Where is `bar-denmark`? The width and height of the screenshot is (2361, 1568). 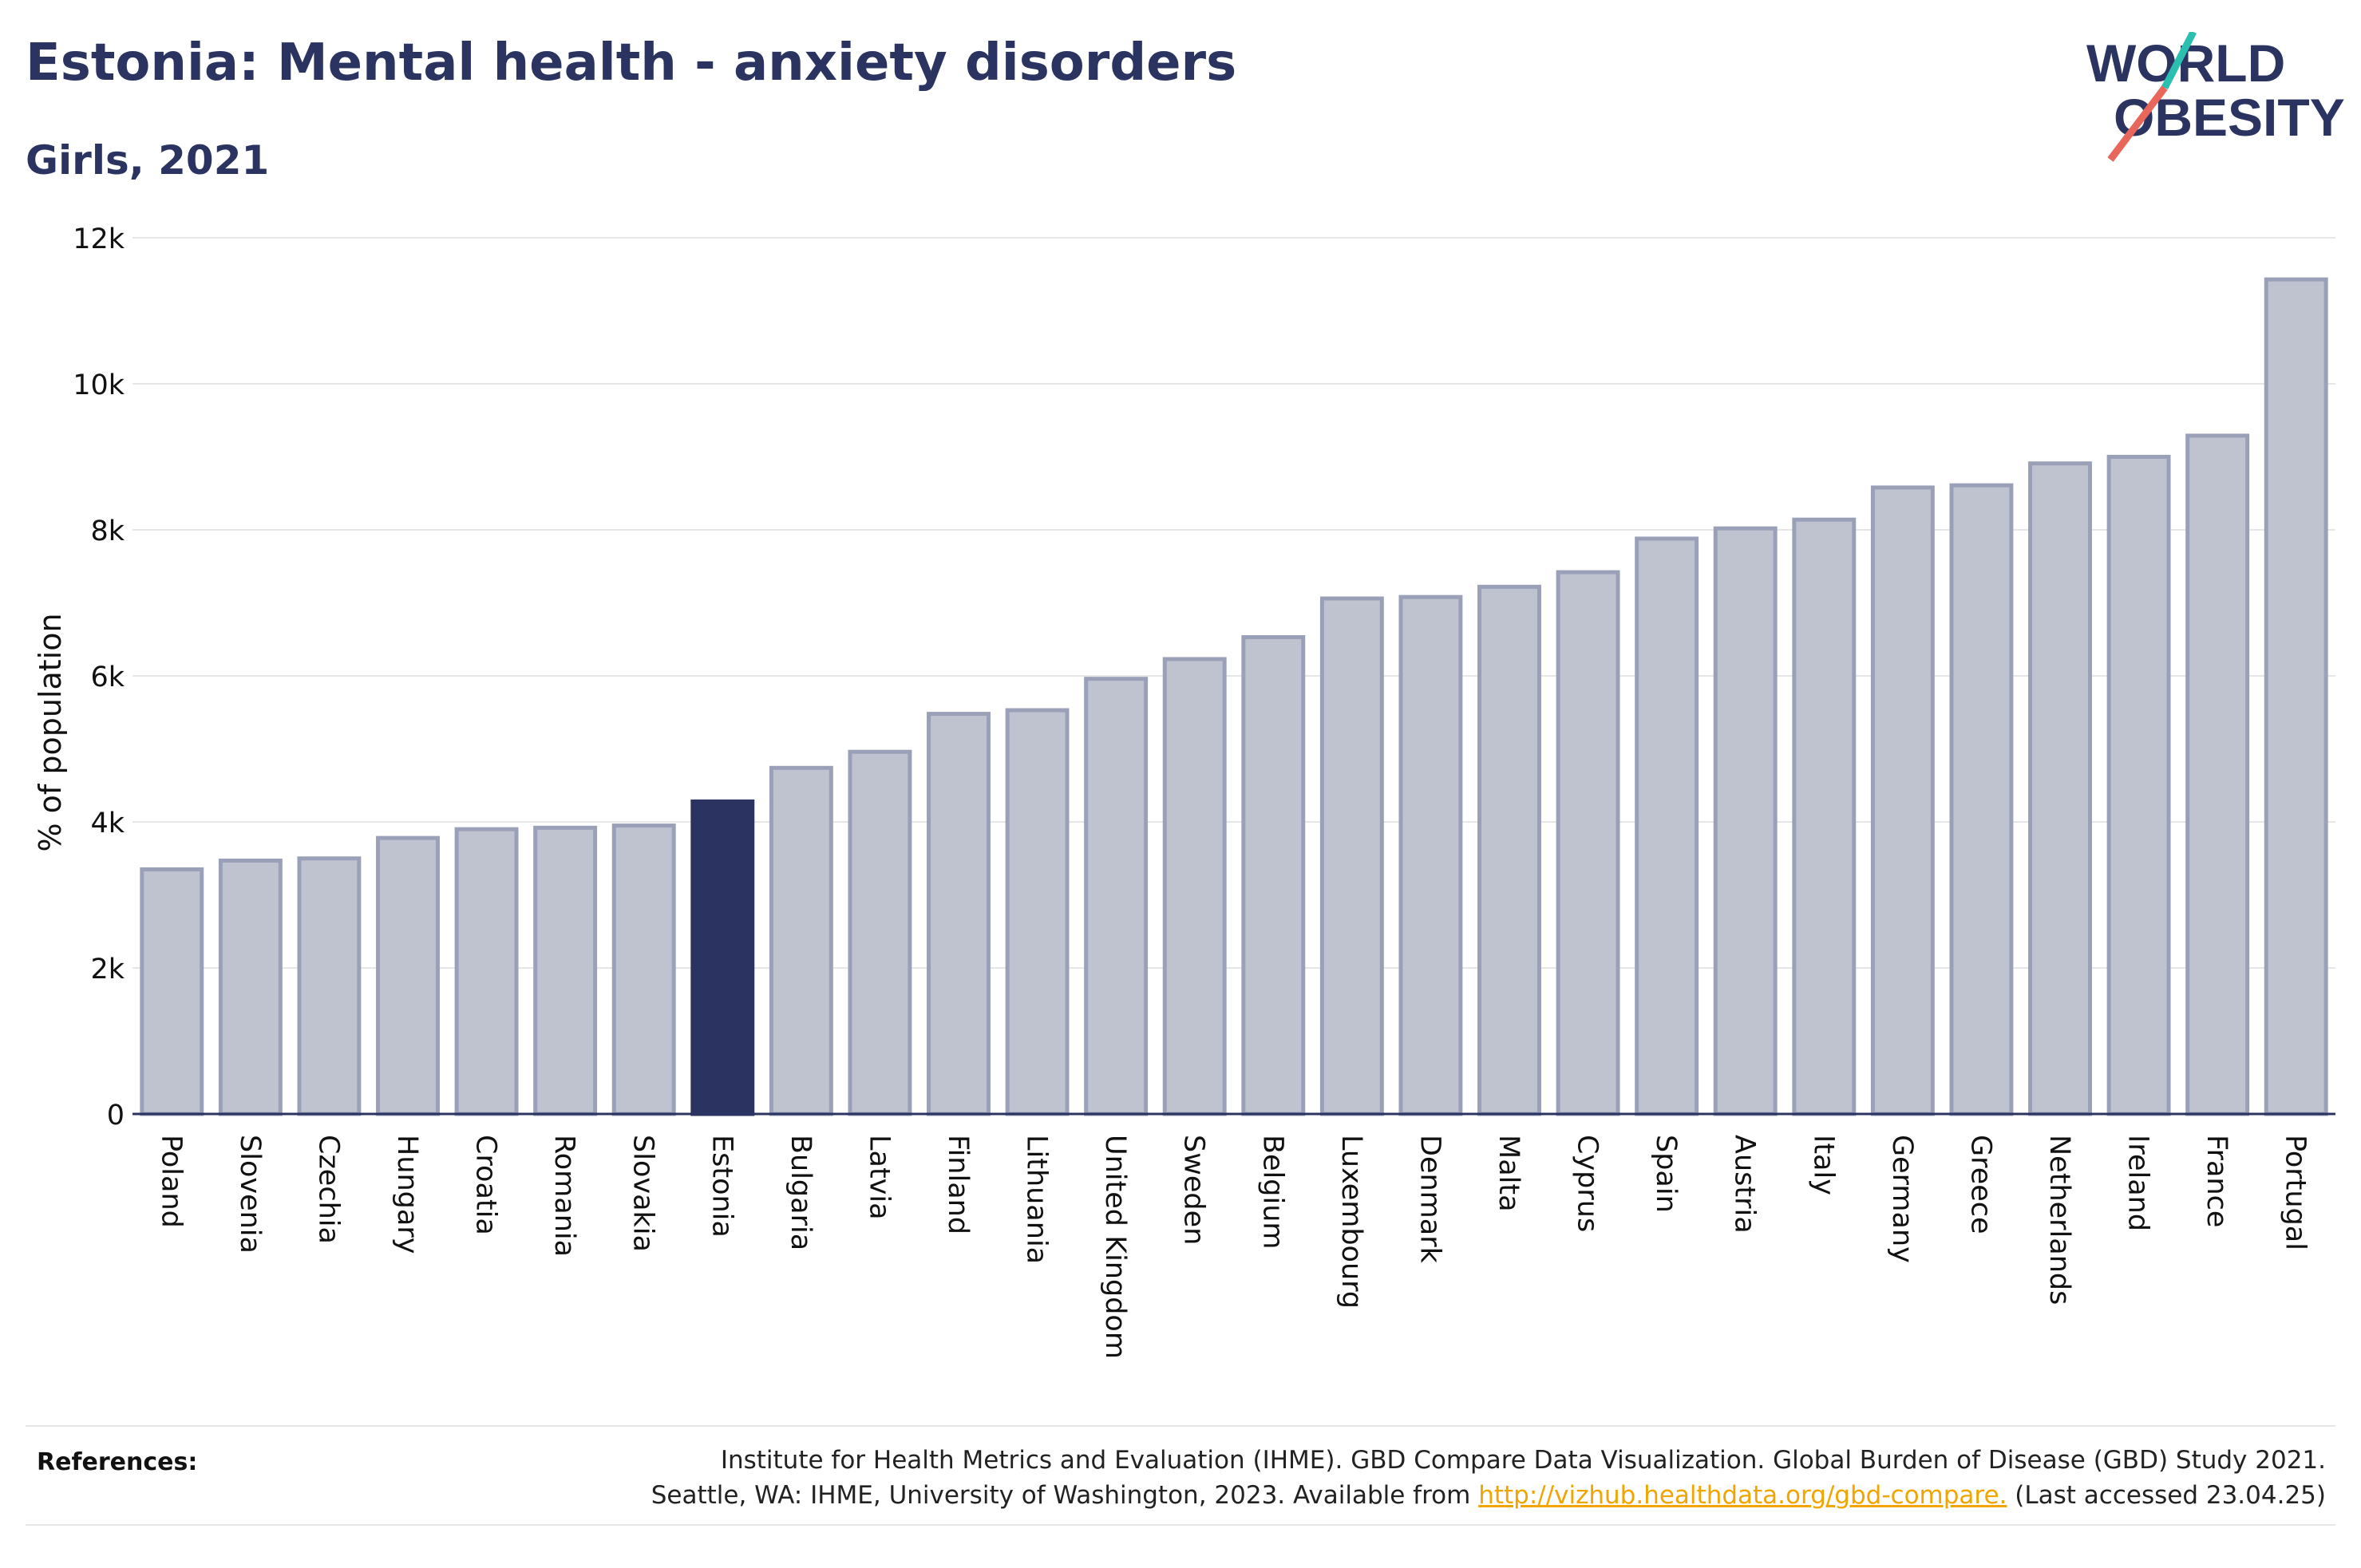
bar-denmark is located at coordinates (1430, 855).